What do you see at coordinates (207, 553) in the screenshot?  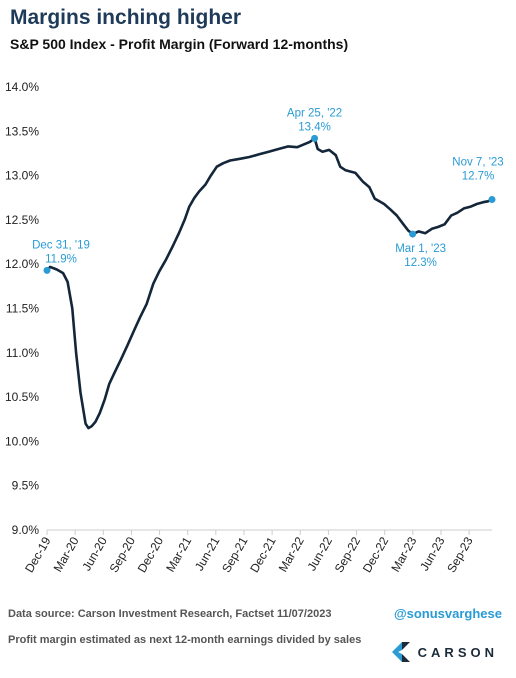 I see `x-tick-label: Jun-21` at bounding box center [207, 553].